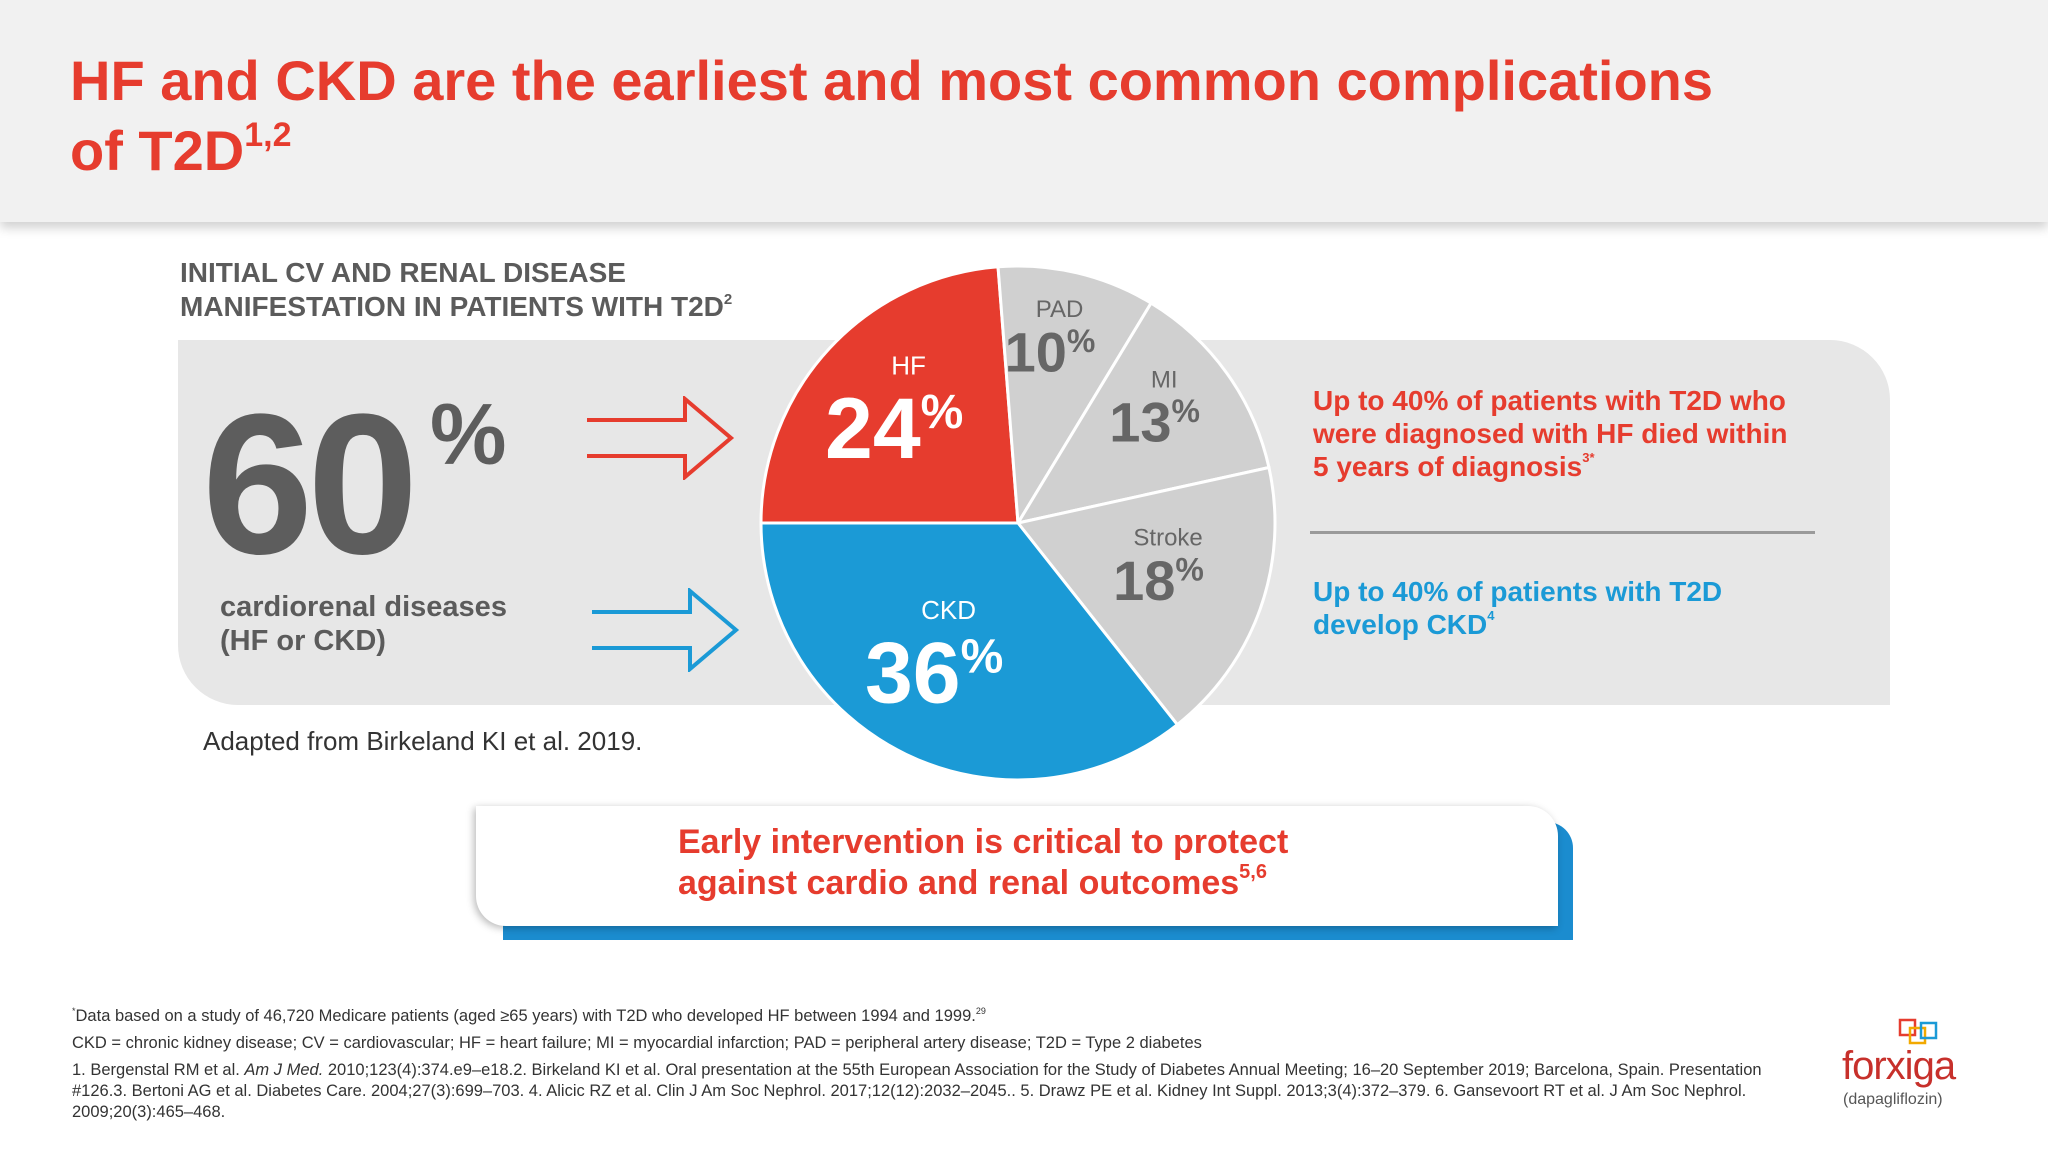  Describe the element at coordinates (468, 435) in the screenshot. I see `cardiorenal-percent-sign: %` at that location.